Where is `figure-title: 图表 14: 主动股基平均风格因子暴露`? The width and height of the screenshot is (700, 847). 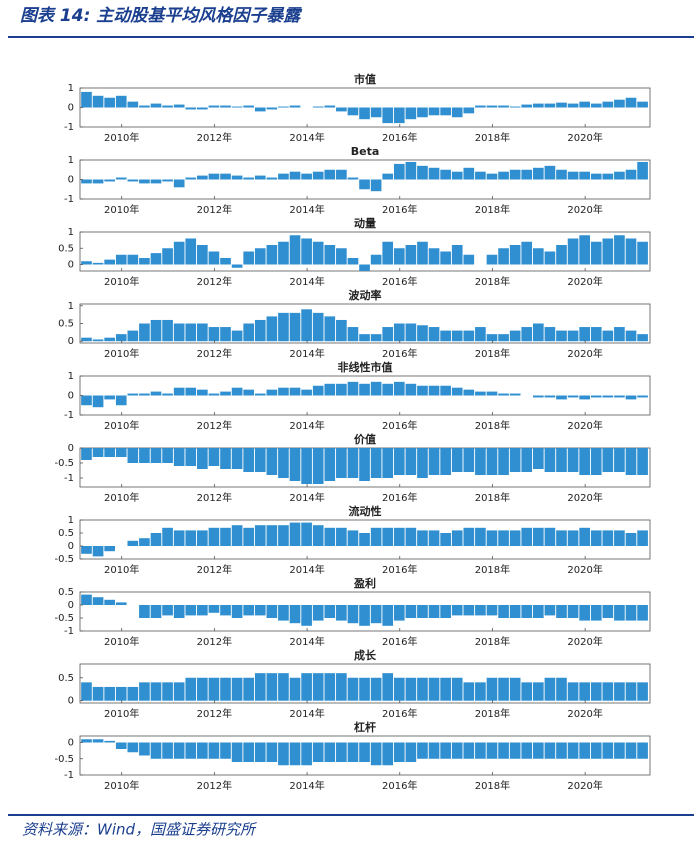
figure-title: 图表 14: 主动股基平均风格因子暴露 is located at coordinates (161, 16).